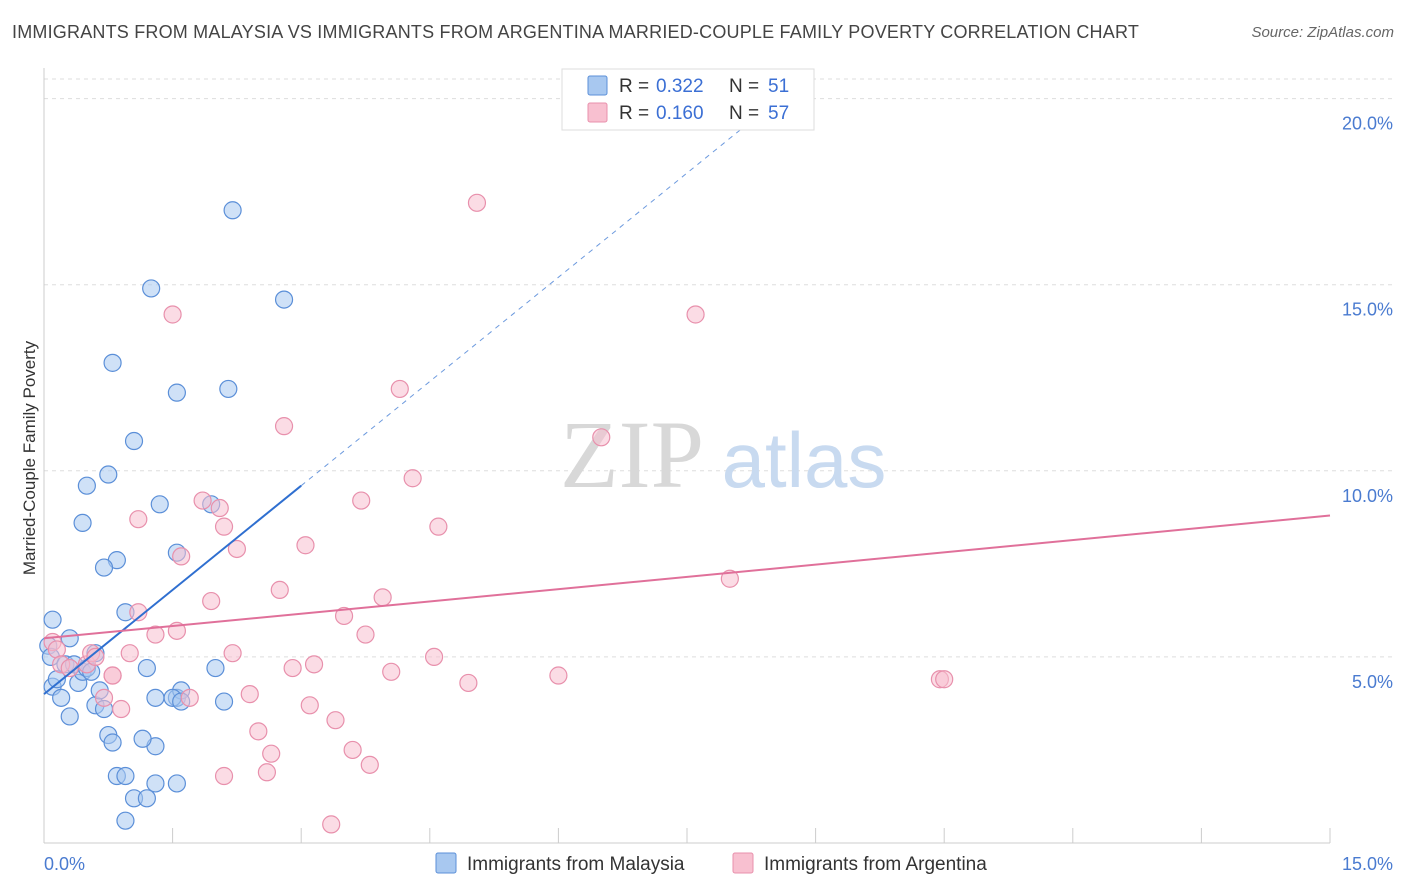 This screenshot has height=892, width=1406. What do you see at coordinates (778, 113) in the screenshot?
I see `legend-n-value-argentina: 57` at bounding box center [778, 113].